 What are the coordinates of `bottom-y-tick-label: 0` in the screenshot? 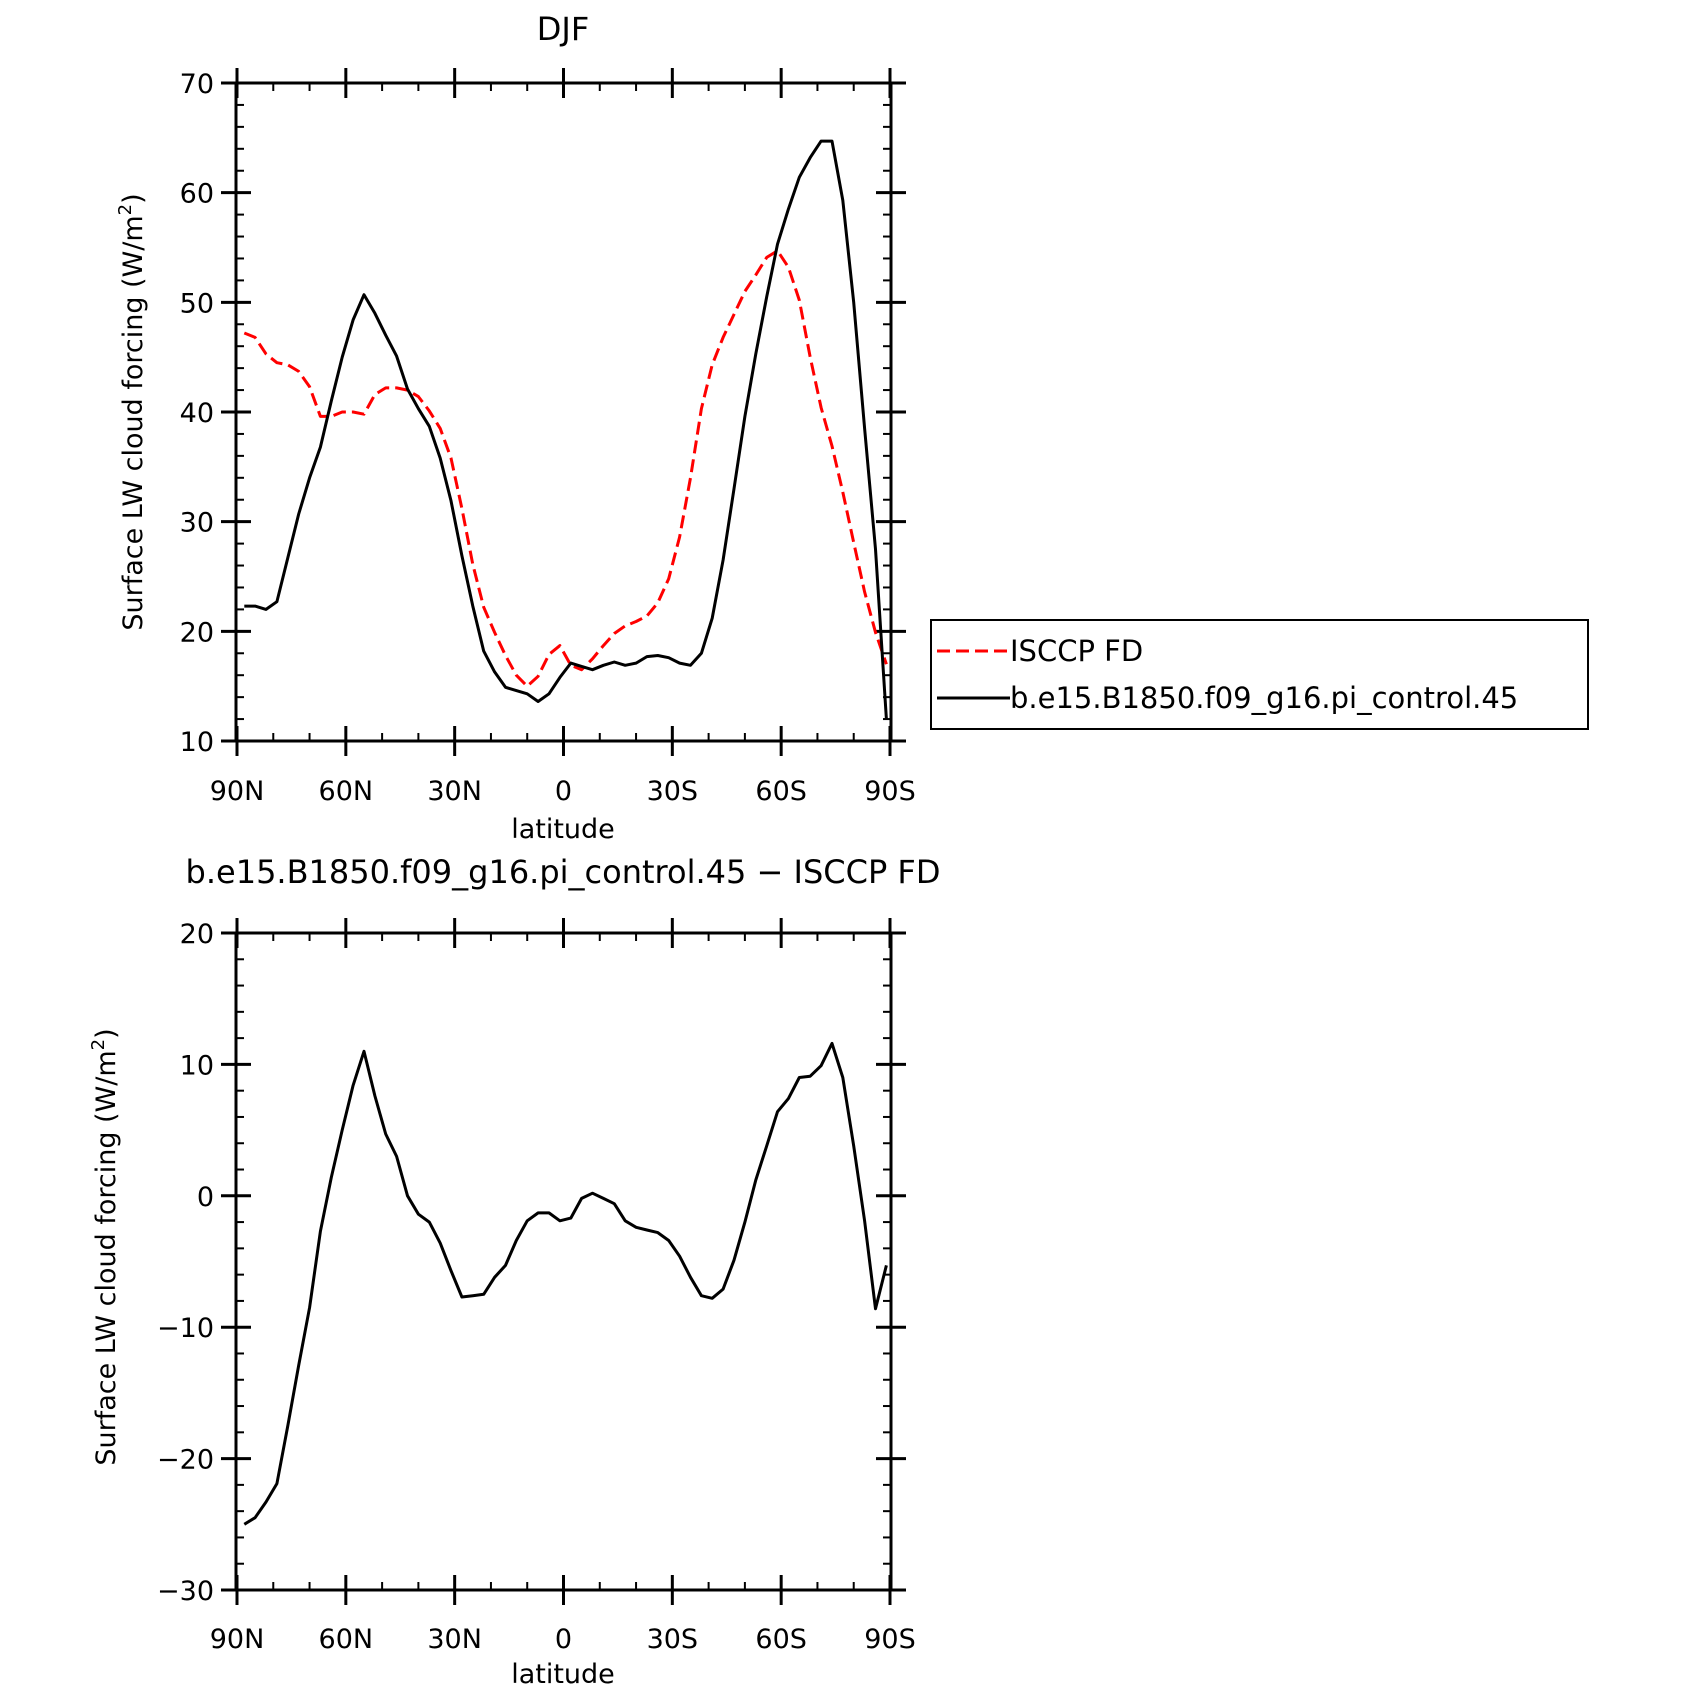 It's located at (205, 1197).